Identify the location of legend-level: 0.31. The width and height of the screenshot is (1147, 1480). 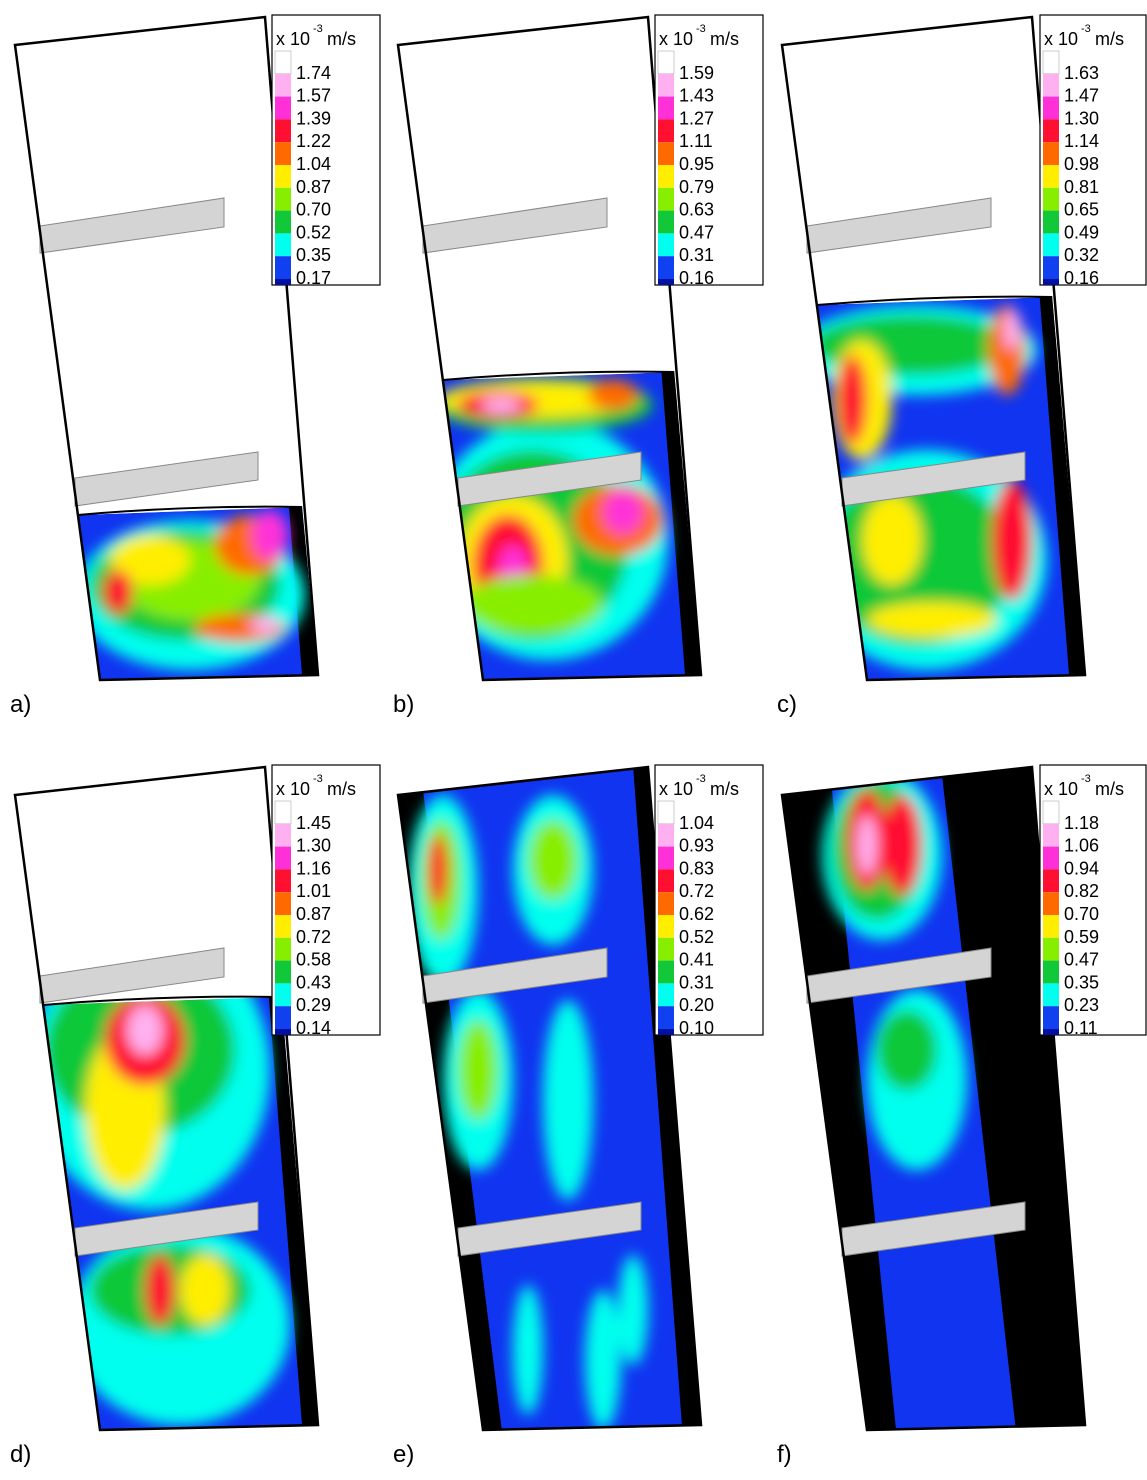
(696, 255).